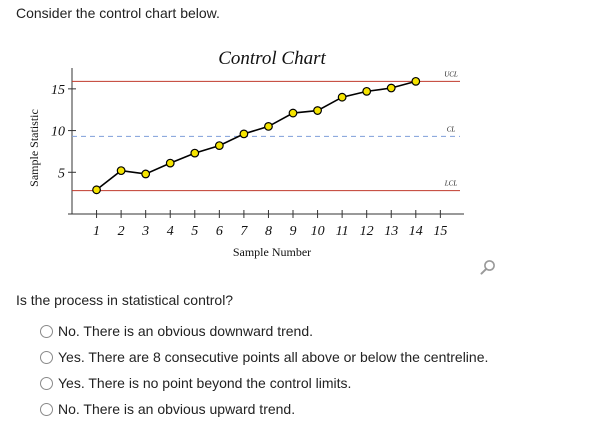 Image resolution: width=603 pixels, height=442 pixels. Describe the element at coordinates (451, 184) in the screenshot. I see `control-line-label: LCL` at that location.